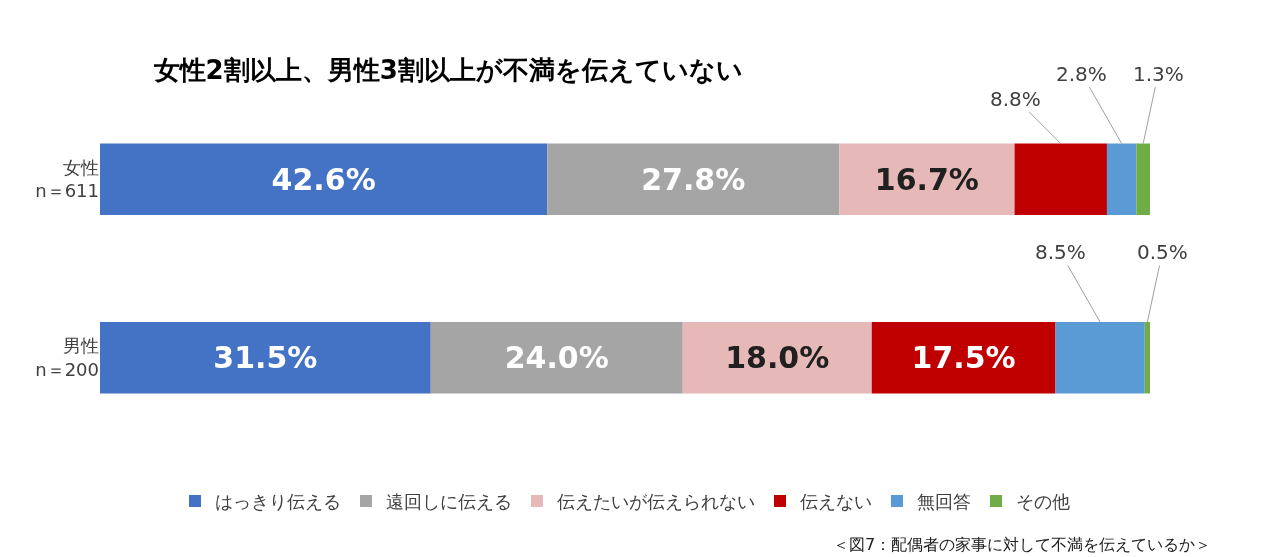 The image size is (1280, 557). What do you see at coordinates (1162, 252) in the screenshot?
I see `data-label: 0.5%` at bounding box center [1162, 252].